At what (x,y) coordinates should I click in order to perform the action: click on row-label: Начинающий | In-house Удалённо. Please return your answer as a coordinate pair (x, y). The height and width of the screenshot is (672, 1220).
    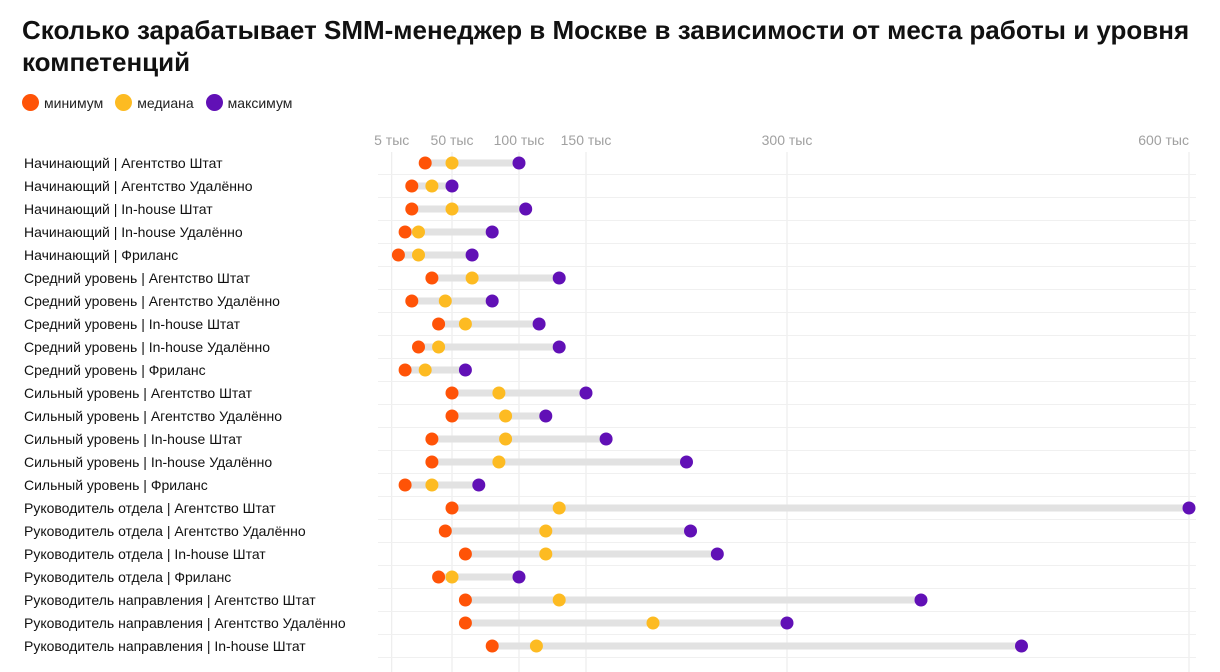
    Looking at the image, I should click on (133, 232).